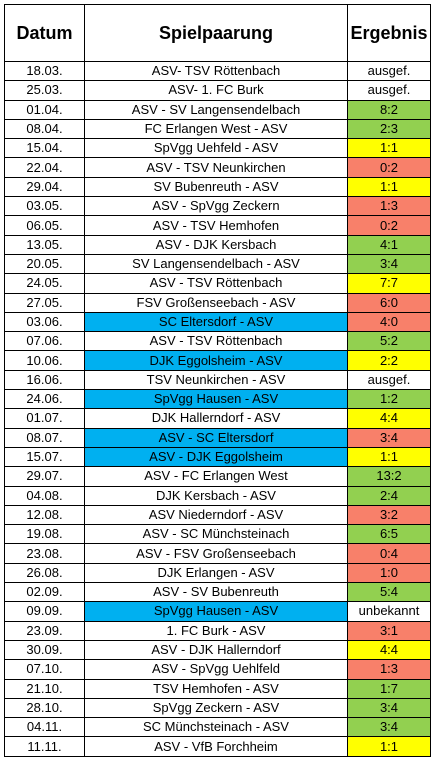 The image size is (433, 760). Describe the element at coordinates (44, 592) in the screenshot. I see `match-date-cell: 02.09.` at that location.